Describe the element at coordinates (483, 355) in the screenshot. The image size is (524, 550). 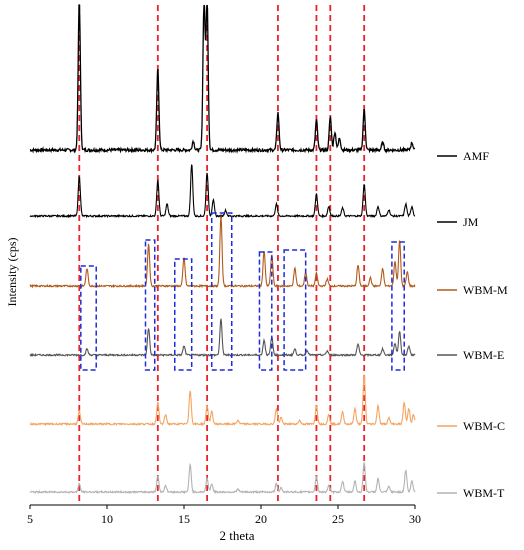
I see `legend-label-wbm-e: WBM-E` at that location.